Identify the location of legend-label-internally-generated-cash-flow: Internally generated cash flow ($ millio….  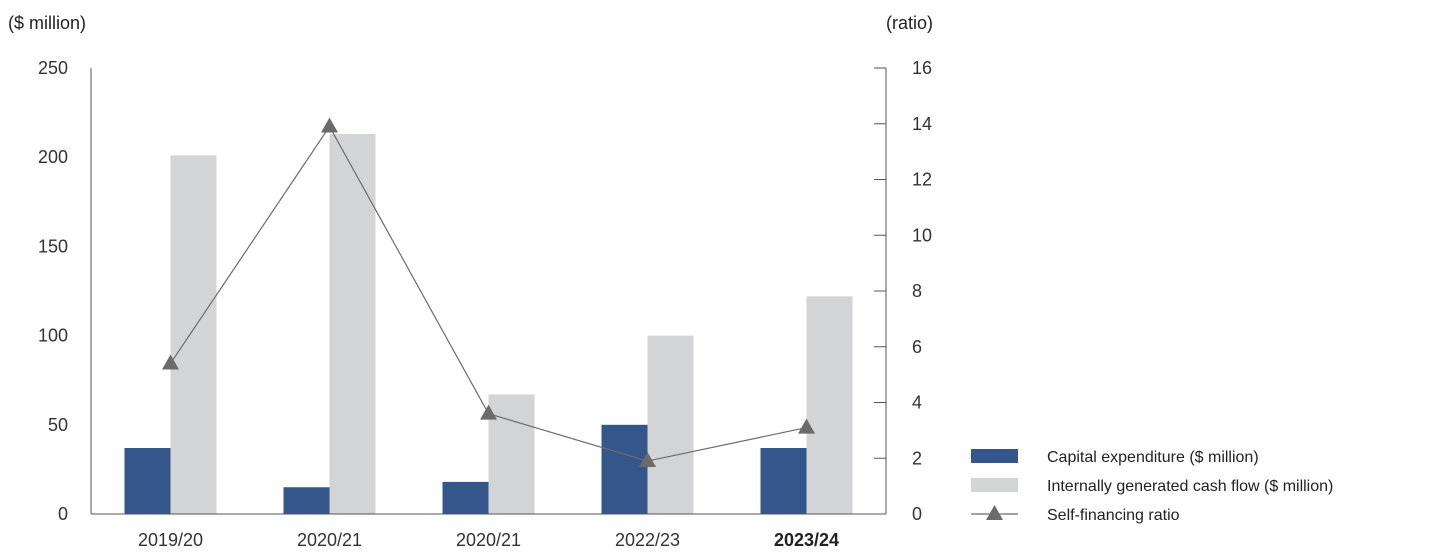
(1190, 486).